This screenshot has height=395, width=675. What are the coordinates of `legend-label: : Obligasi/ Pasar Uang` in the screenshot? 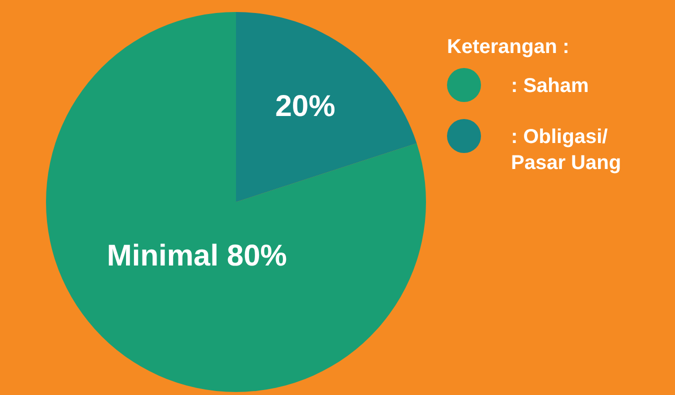 It's located at (566, 150).